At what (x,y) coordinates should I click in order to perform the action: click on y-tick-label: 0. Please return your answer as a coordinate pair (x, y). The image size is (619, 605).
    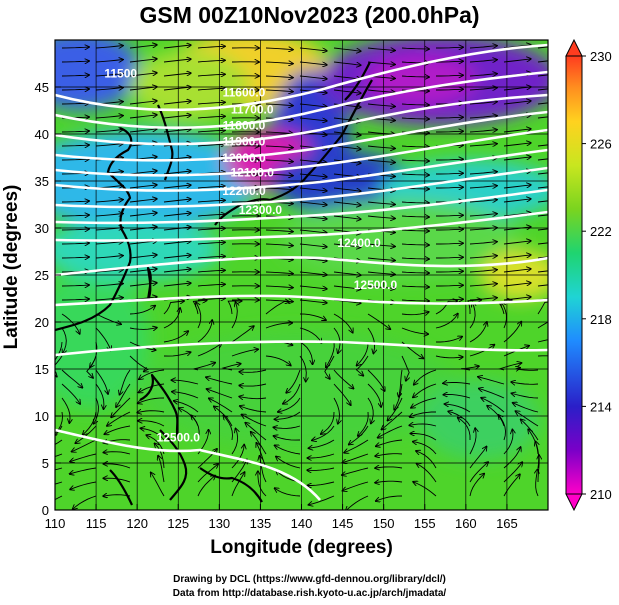
    Looking at the image, I should click on (45, 510).